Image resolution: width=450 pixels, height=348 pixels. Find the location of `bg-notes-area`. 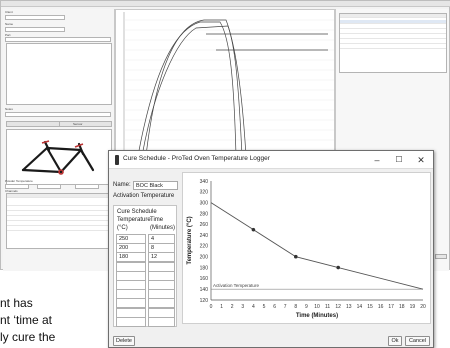

bg-notes-area is located at coordinates (59, 74).